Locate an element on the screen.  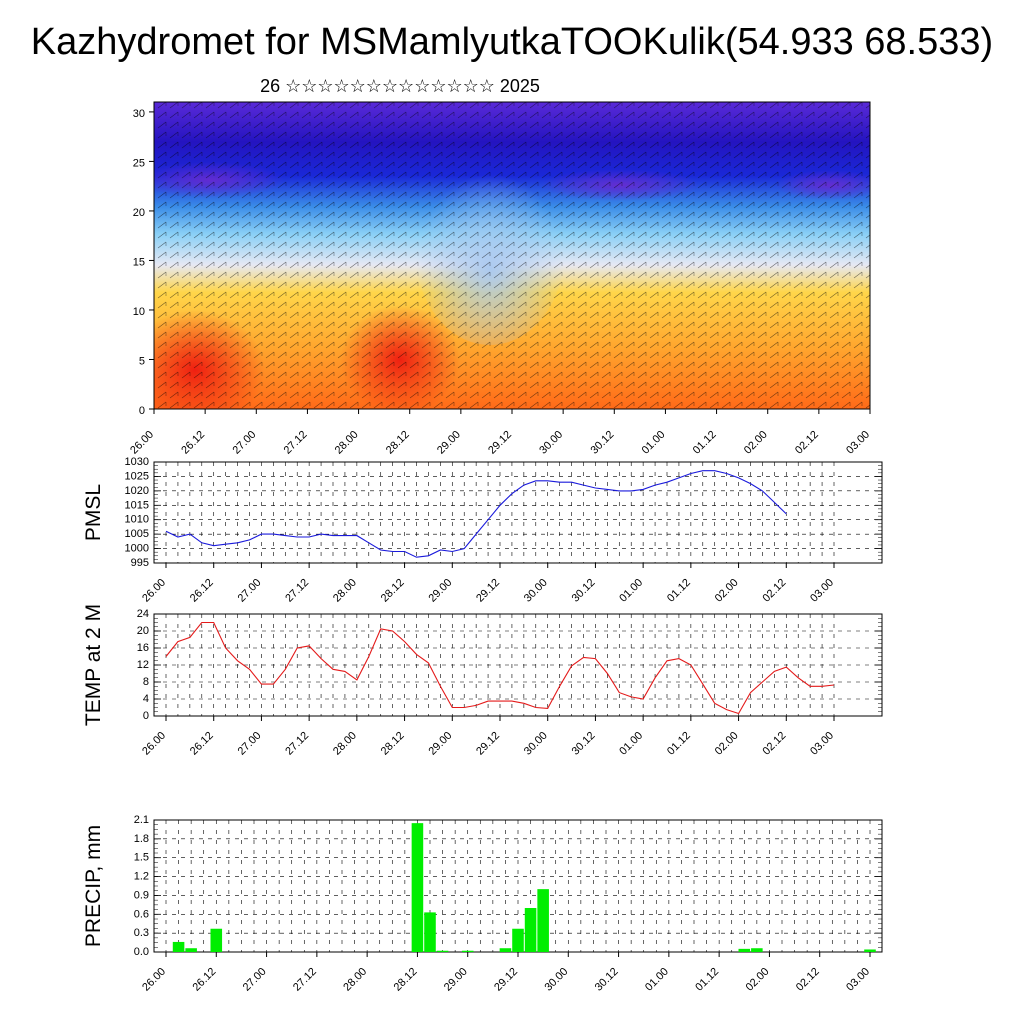
y-tick-label: 4 is located at coordinates (146, 699).